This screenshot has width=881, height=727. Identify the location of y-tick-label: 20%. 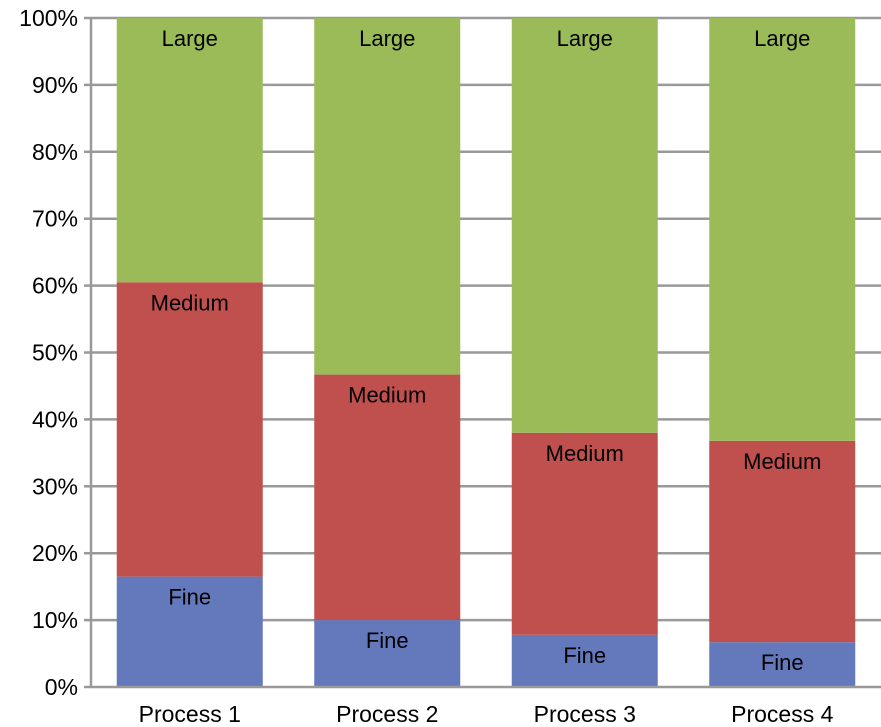
(55, 553).